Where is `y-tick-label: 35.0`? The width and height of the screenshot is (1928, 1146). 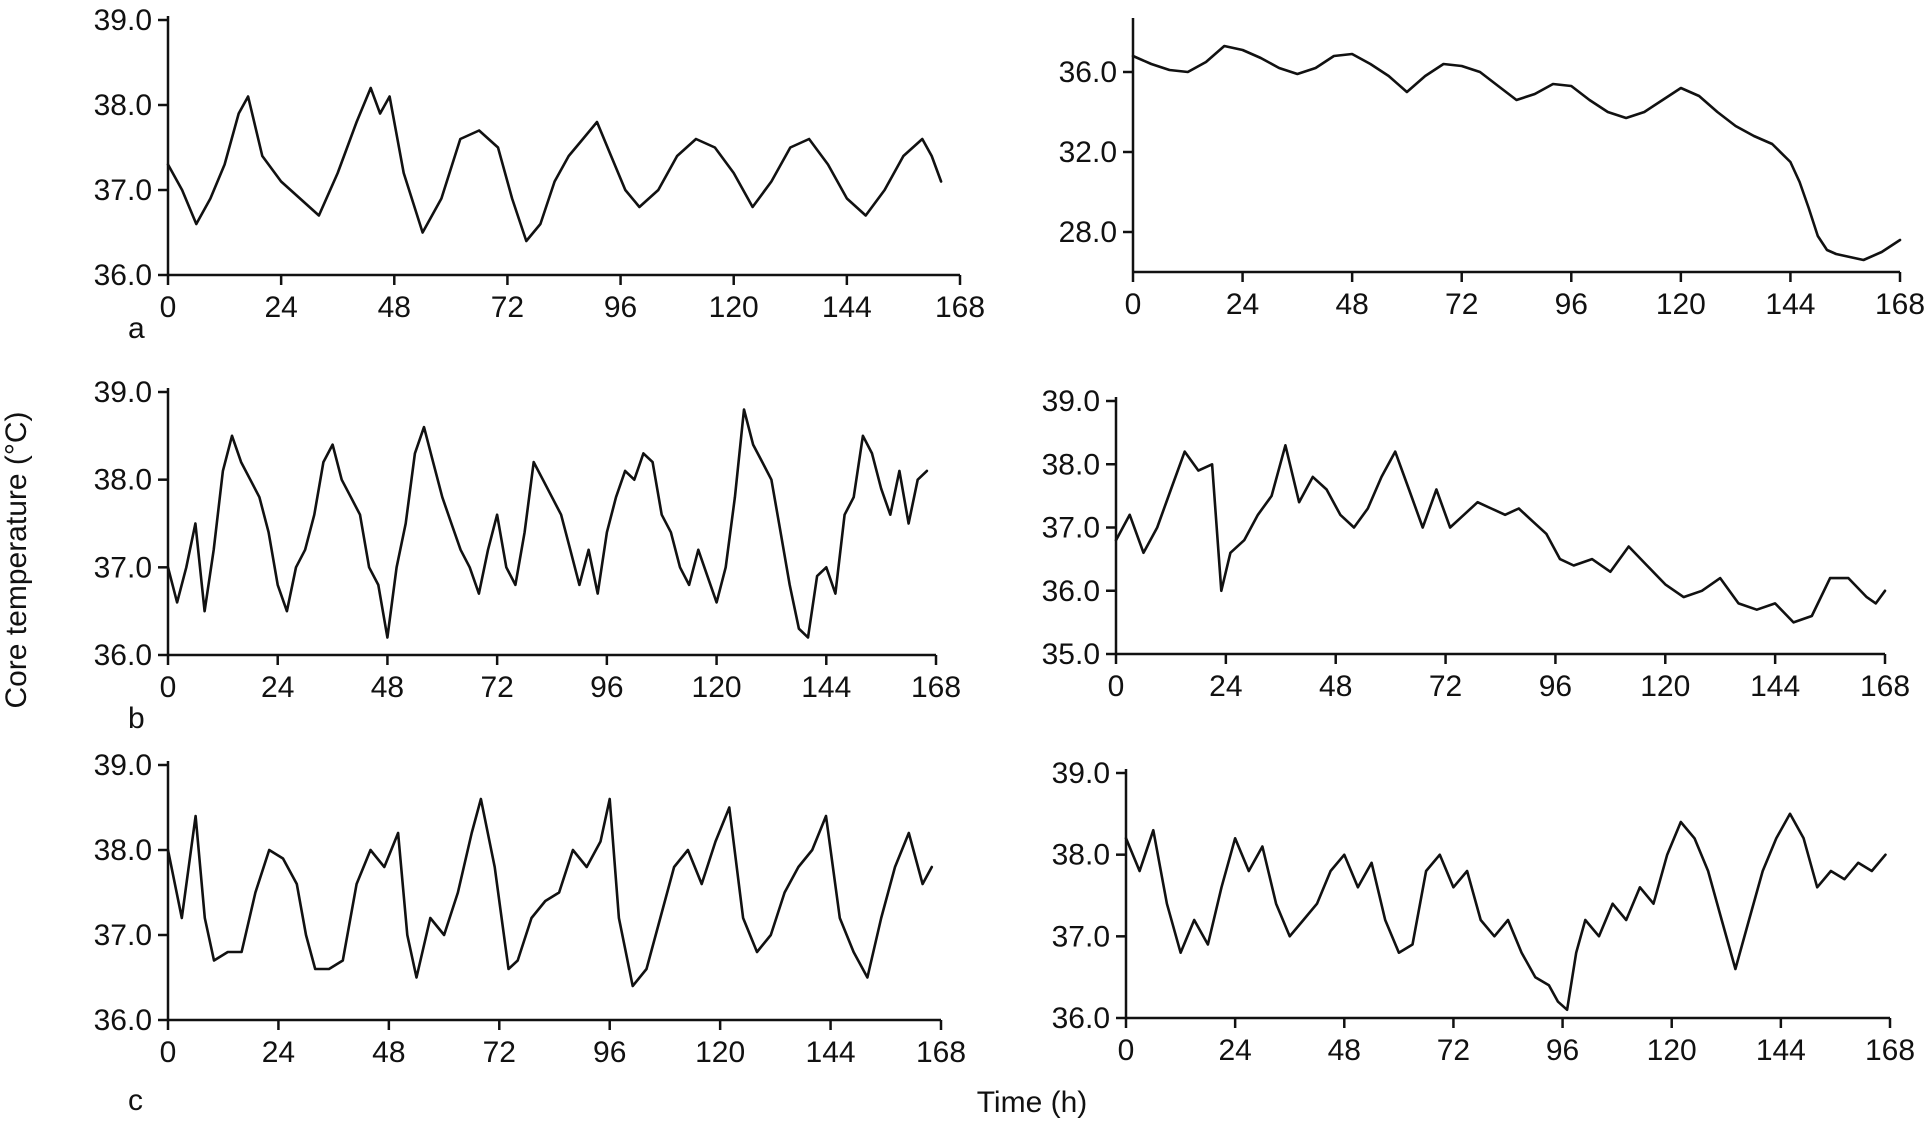
y-tick-label: 35.0 is located at coordinates (1071, 654).